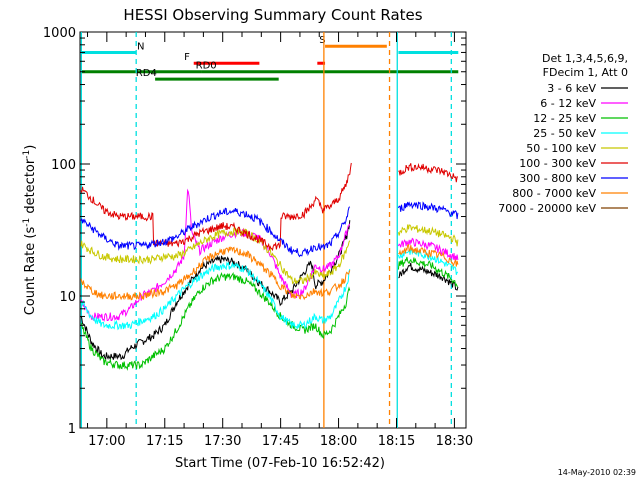  I want to click on x-tick-label: 18:15, so click(396, 441).